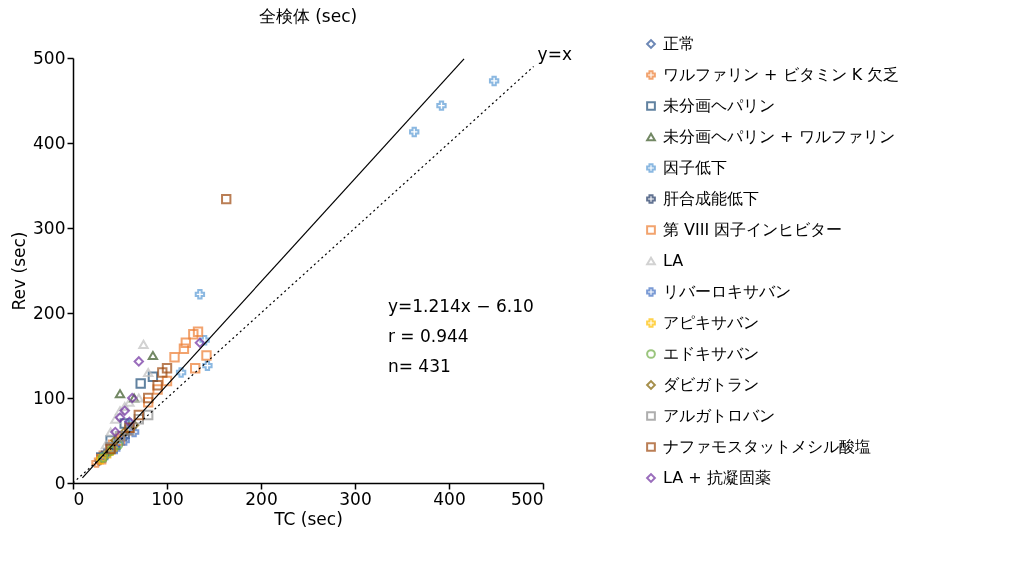 The height and width of the screenshot is (565, 1012). I want to click on y-tick-label: 400, so click(49, 142).